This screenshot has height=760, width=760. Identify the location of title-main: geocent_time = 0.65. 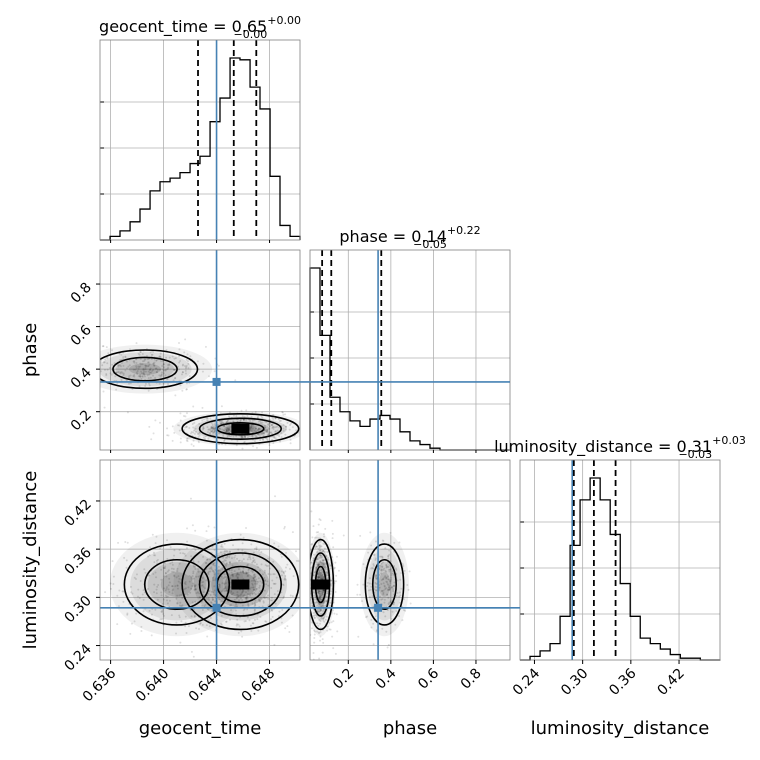
(183, 27).